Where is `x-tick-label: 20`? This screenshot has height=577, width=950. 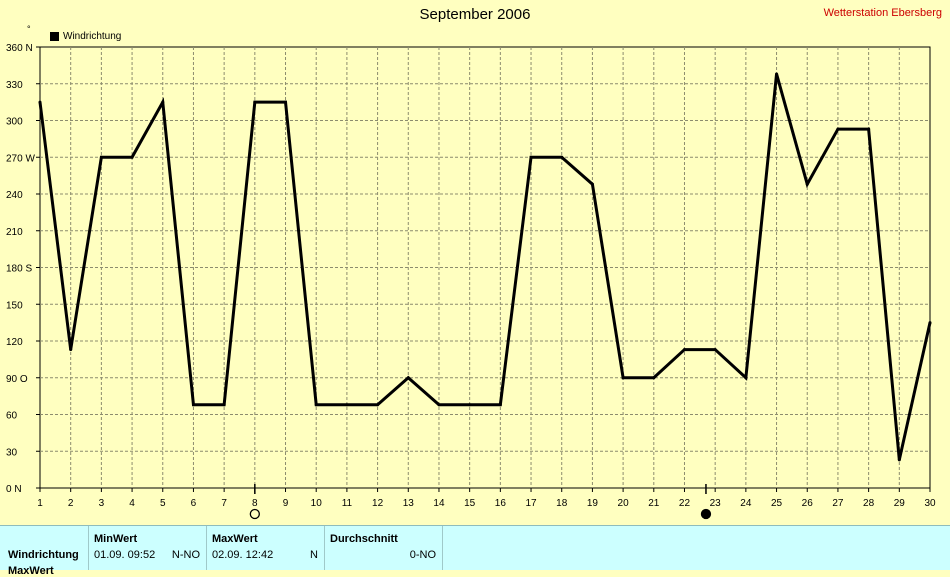
x-tick-label: 20 is located at coordinates (624, 503).